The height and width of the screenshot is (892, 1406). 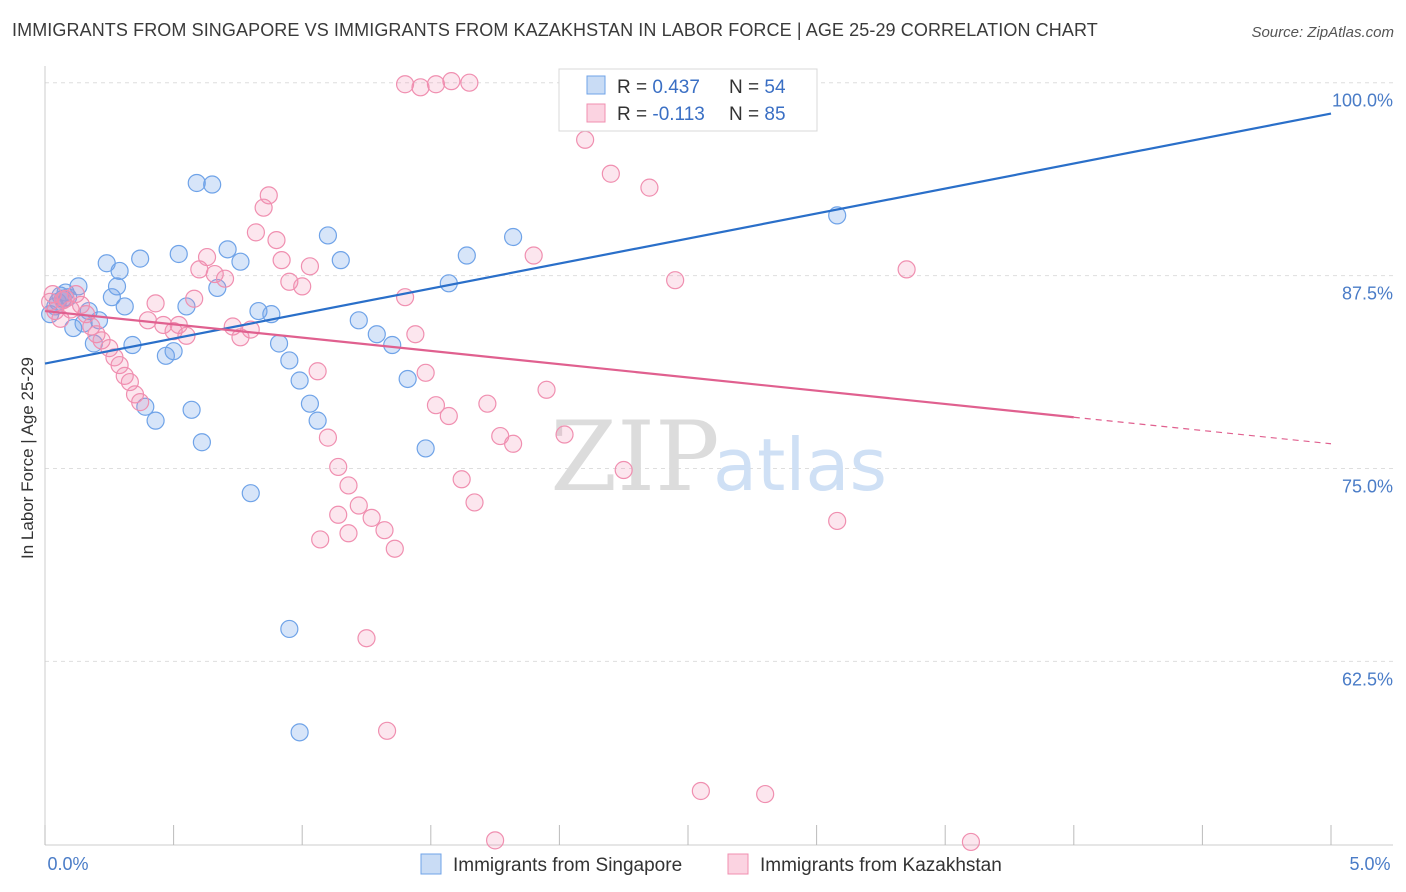 I want to click on legend-swatch-pink, so click(x=596, y=113).